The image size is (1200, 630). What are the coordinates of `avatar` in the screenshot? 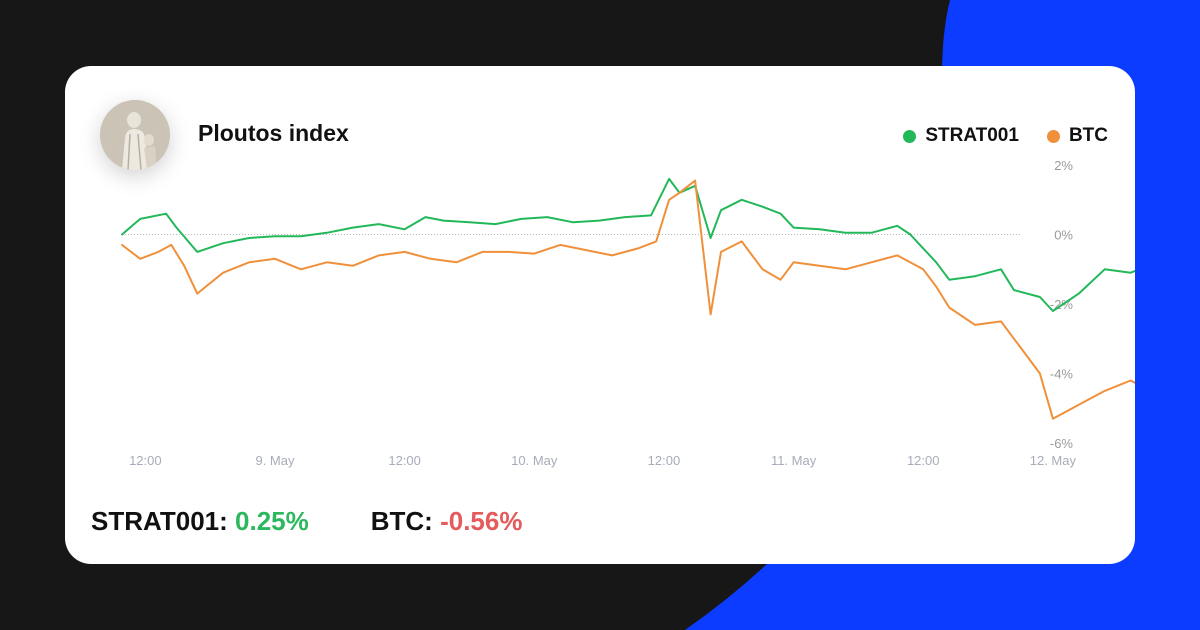 It's located at (135, 135).